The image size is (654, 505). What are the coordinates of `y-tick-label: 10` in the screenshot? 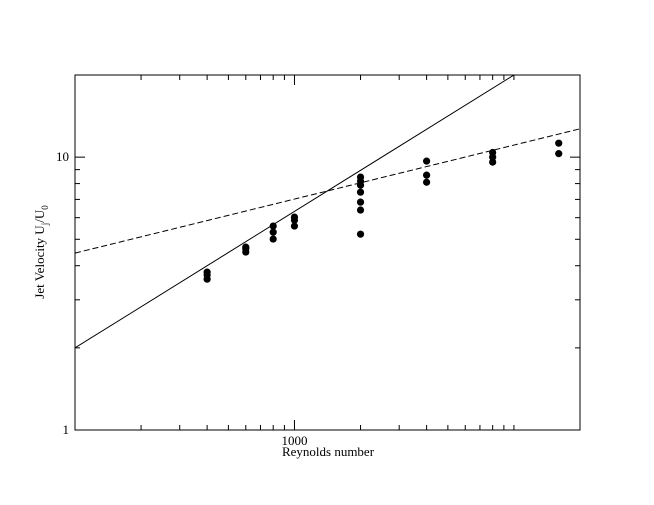 It's located at (62, 156).